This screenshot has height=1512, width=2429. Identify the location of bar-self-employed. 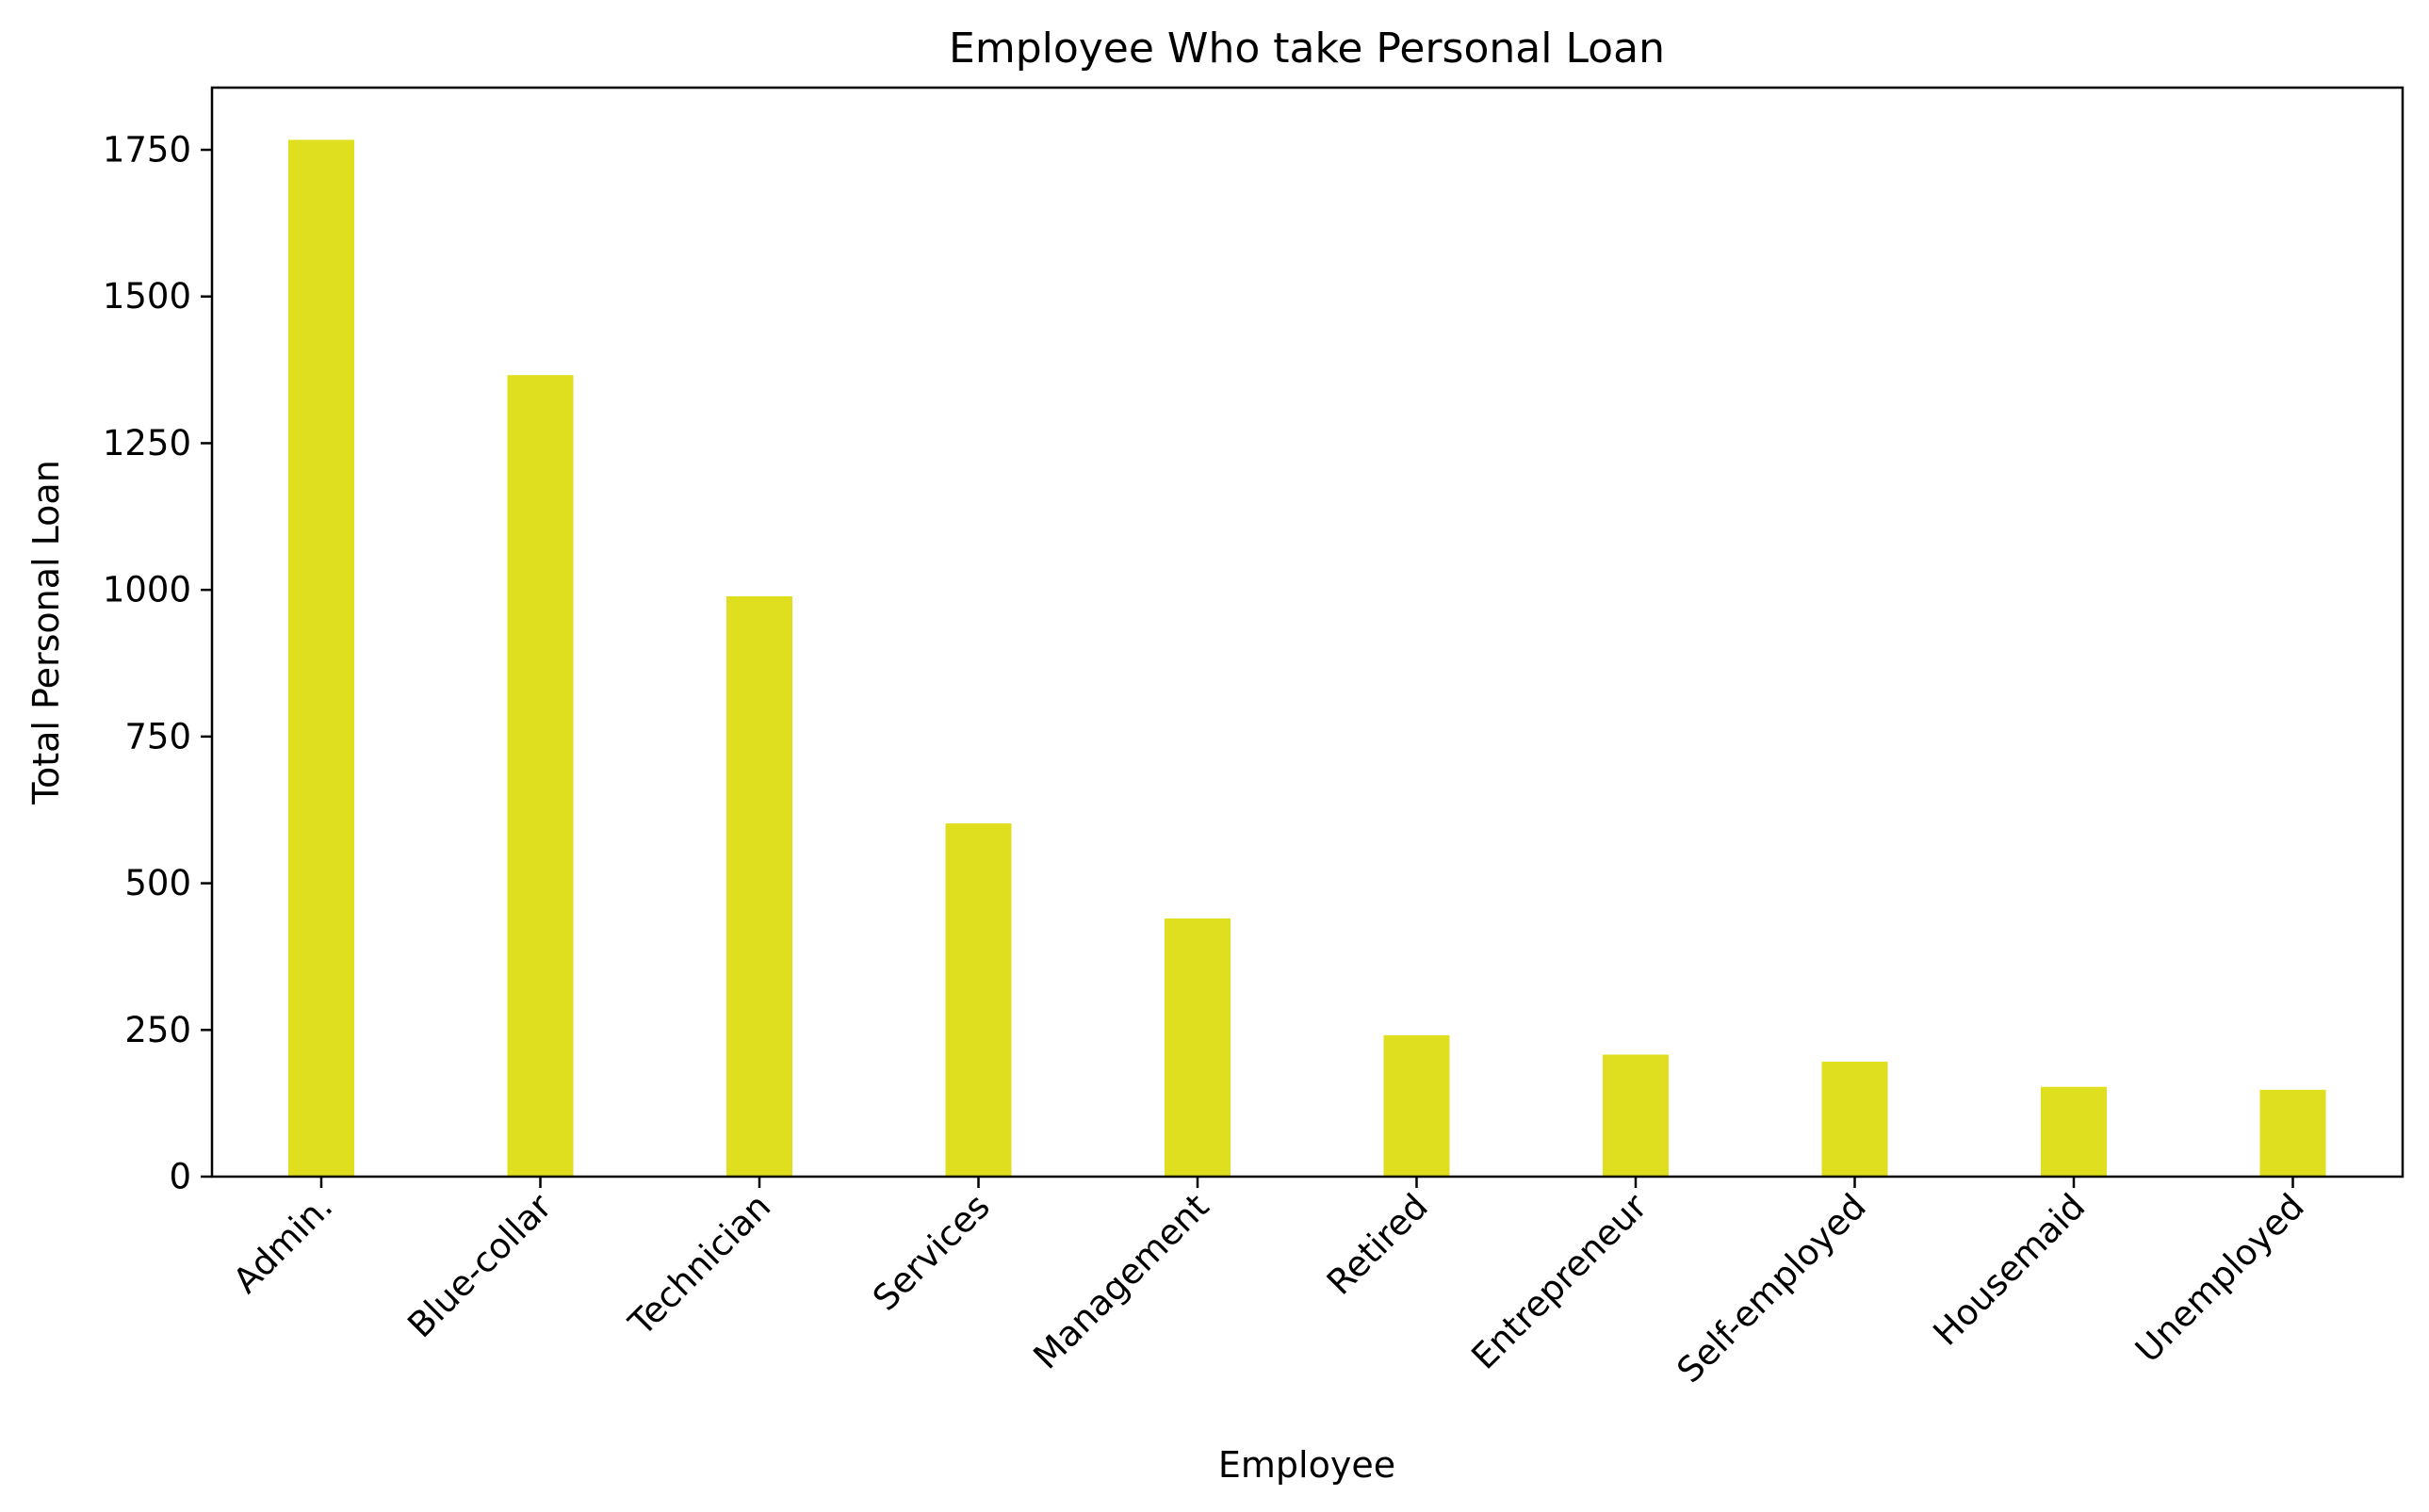
(1854, 1119).